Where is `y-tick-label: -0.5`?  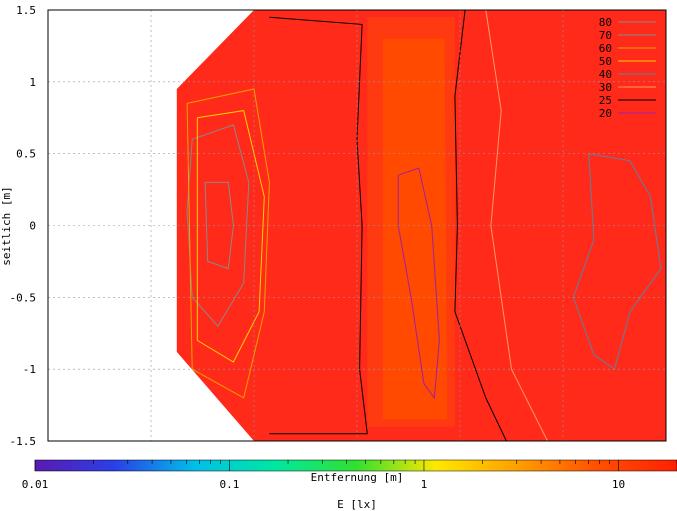
y-tick-label: -0.5 is located at coordinates (23, 297).